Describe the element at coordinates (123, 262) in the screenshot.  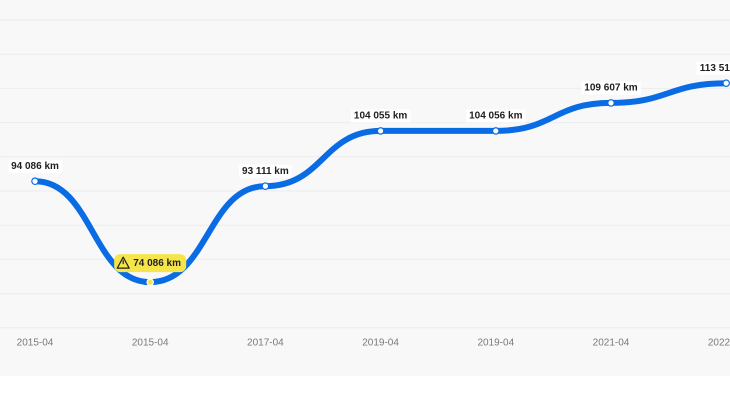
I see `warning-icon` at that location.